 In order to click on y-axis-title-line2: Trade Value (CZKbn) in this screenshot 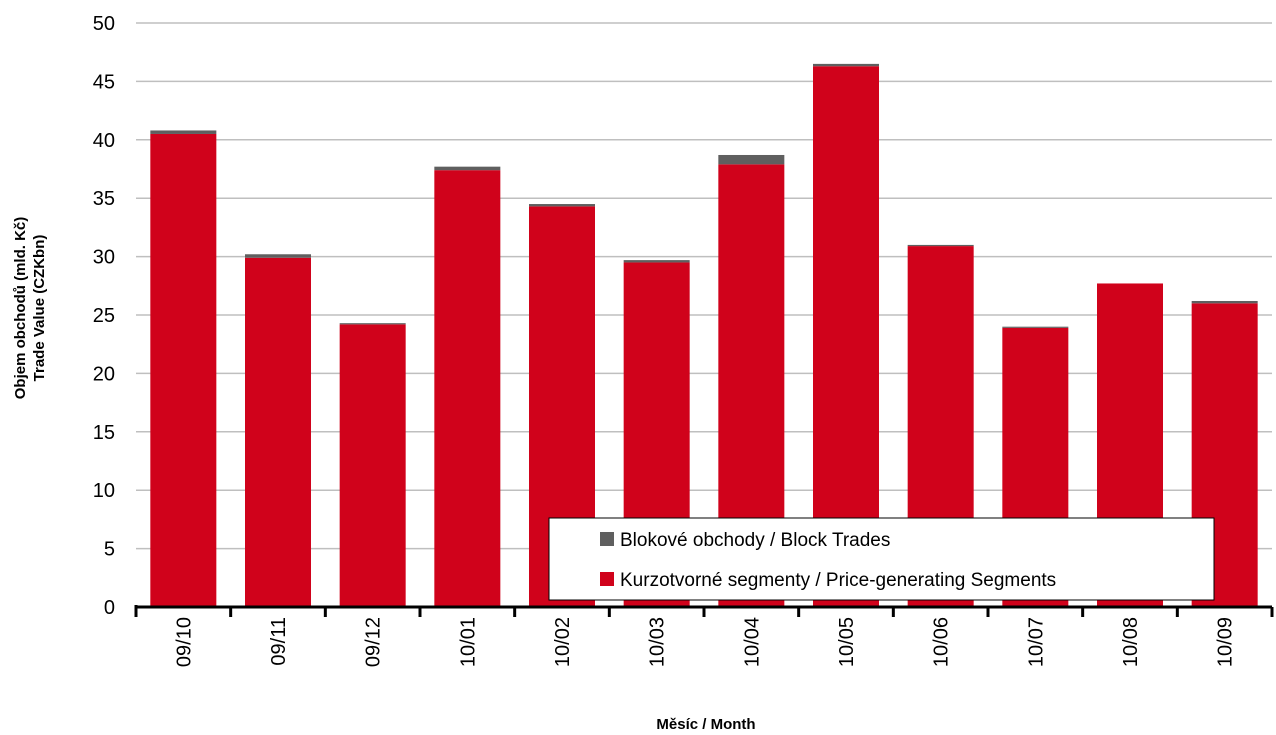, I will do `click(39, 308)`.